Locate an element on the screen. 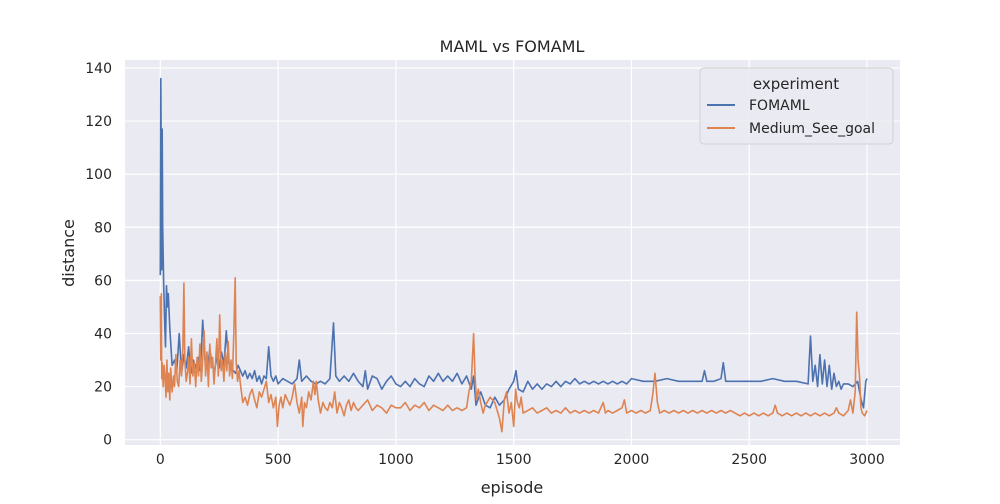 This screenshot has width=1000, height=504. legend-label-fomaml: FOMAML is located at coordinates (779, 106).